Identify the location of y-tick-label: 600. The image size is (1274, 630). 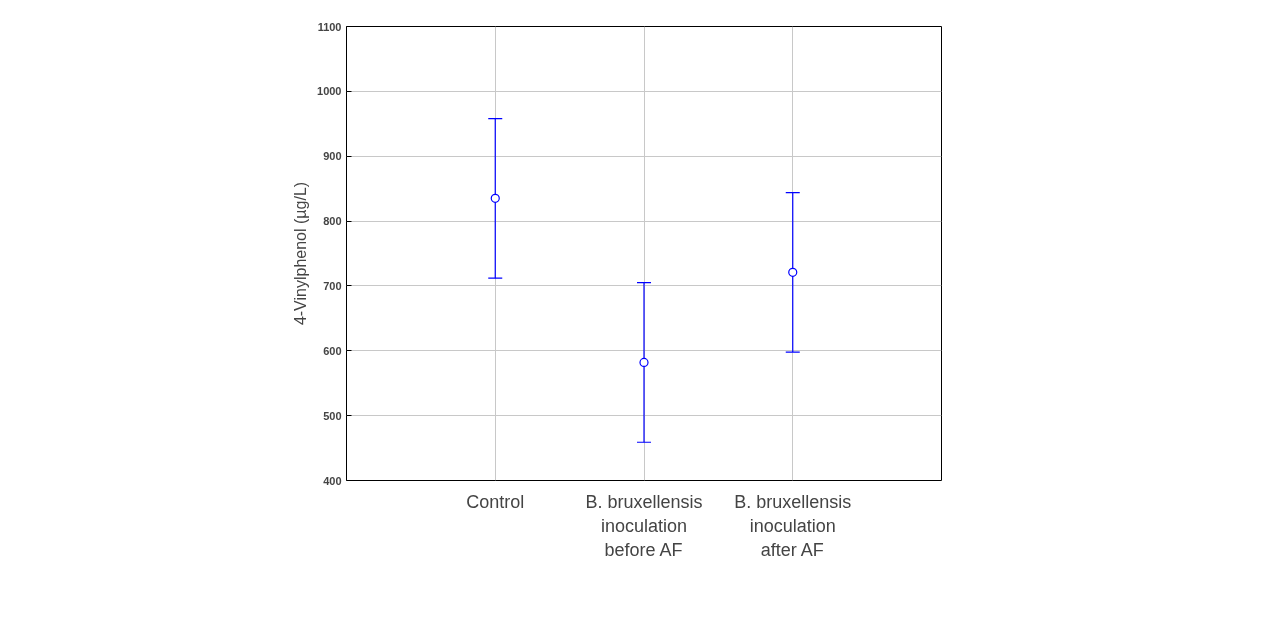
(332, 350).